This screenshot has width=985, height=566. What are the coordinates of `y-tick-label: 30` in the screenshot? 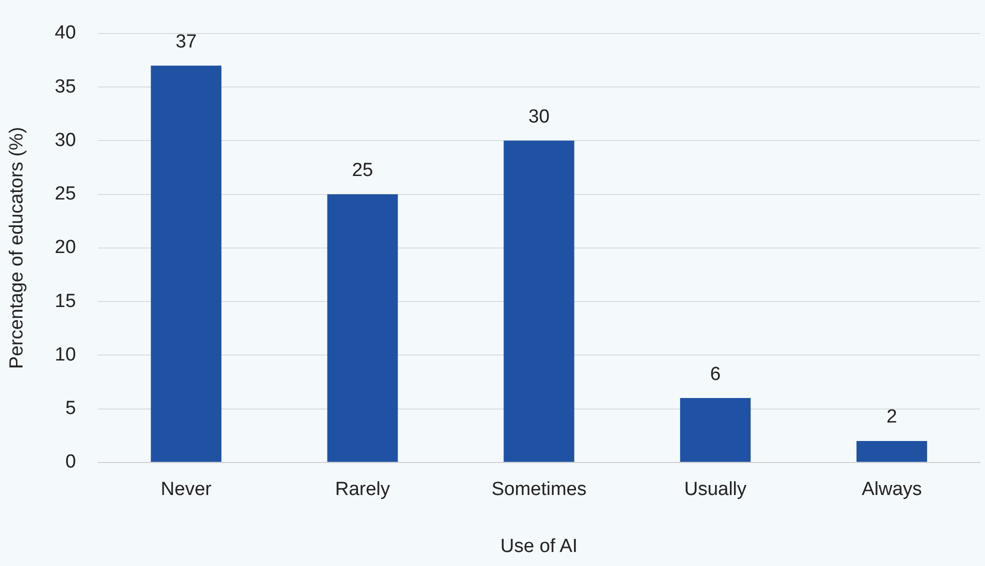 It's located at (65, 140).